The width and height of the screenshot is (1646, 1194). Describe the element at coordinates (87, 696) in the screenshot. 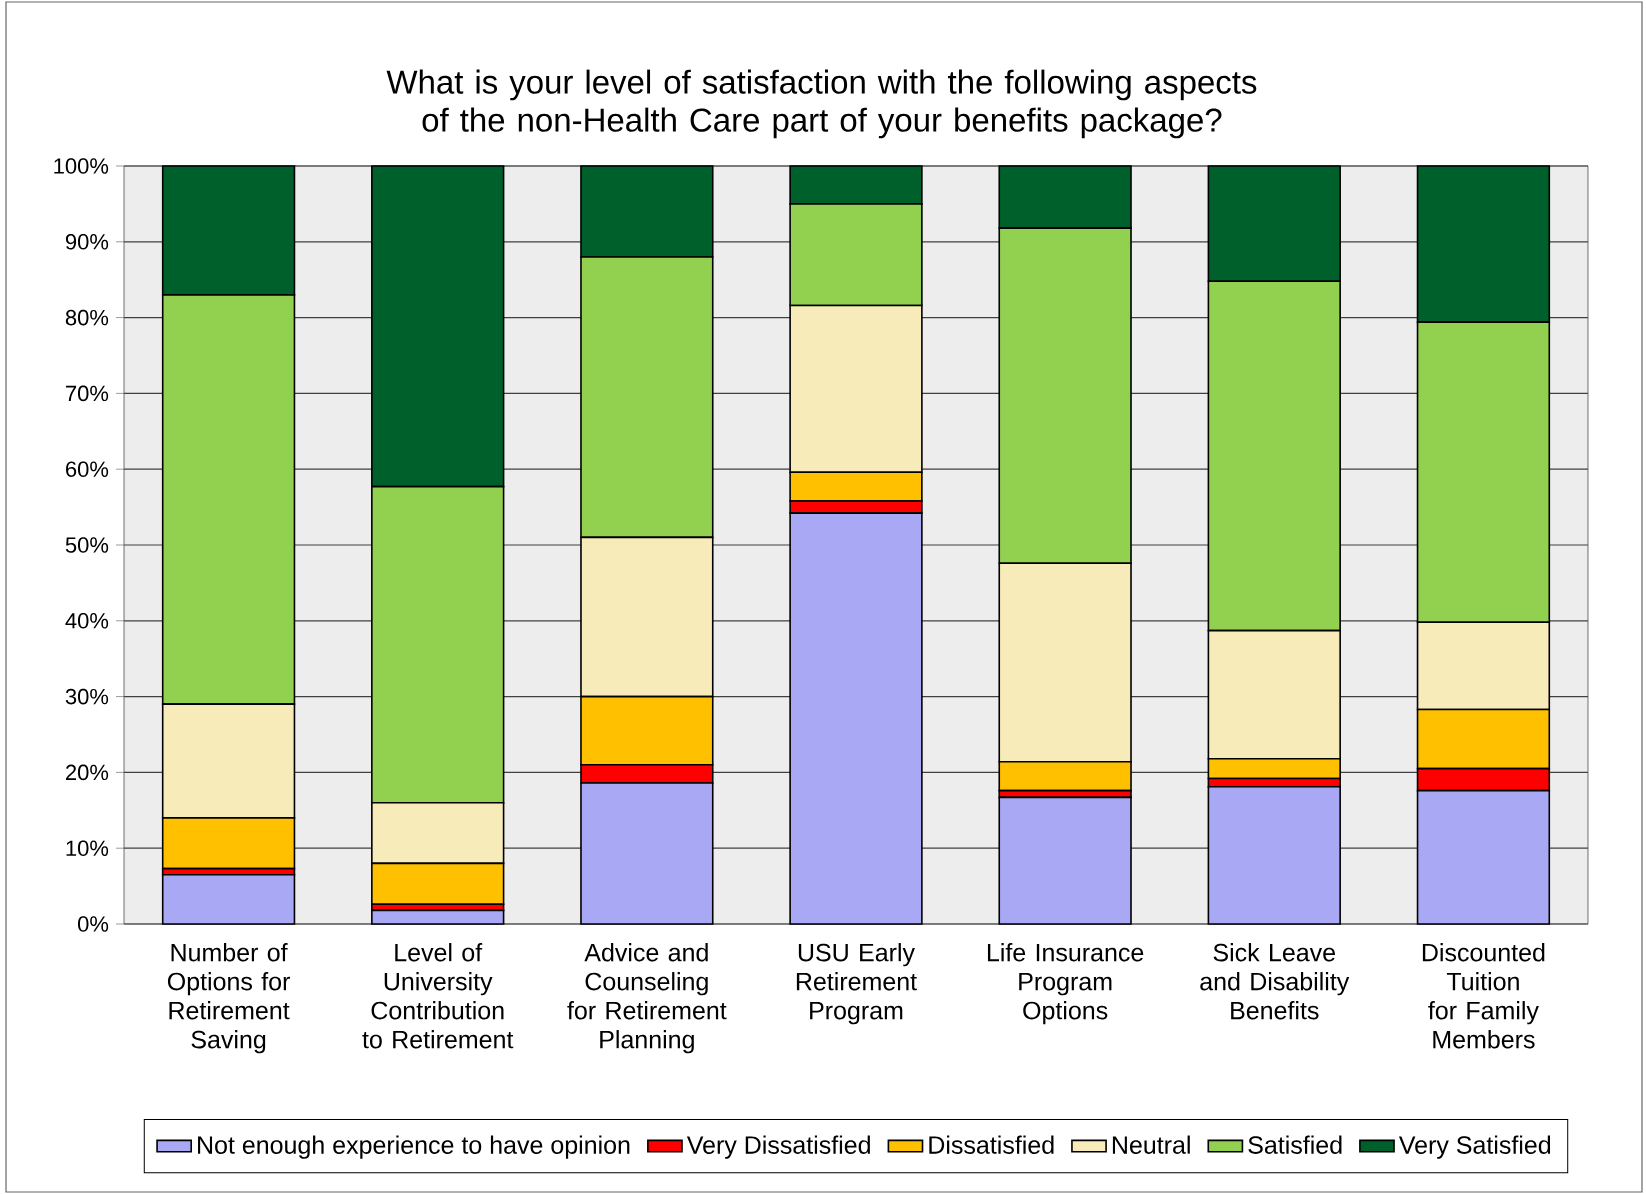

I see `y-tick-label: 30%` at that location.